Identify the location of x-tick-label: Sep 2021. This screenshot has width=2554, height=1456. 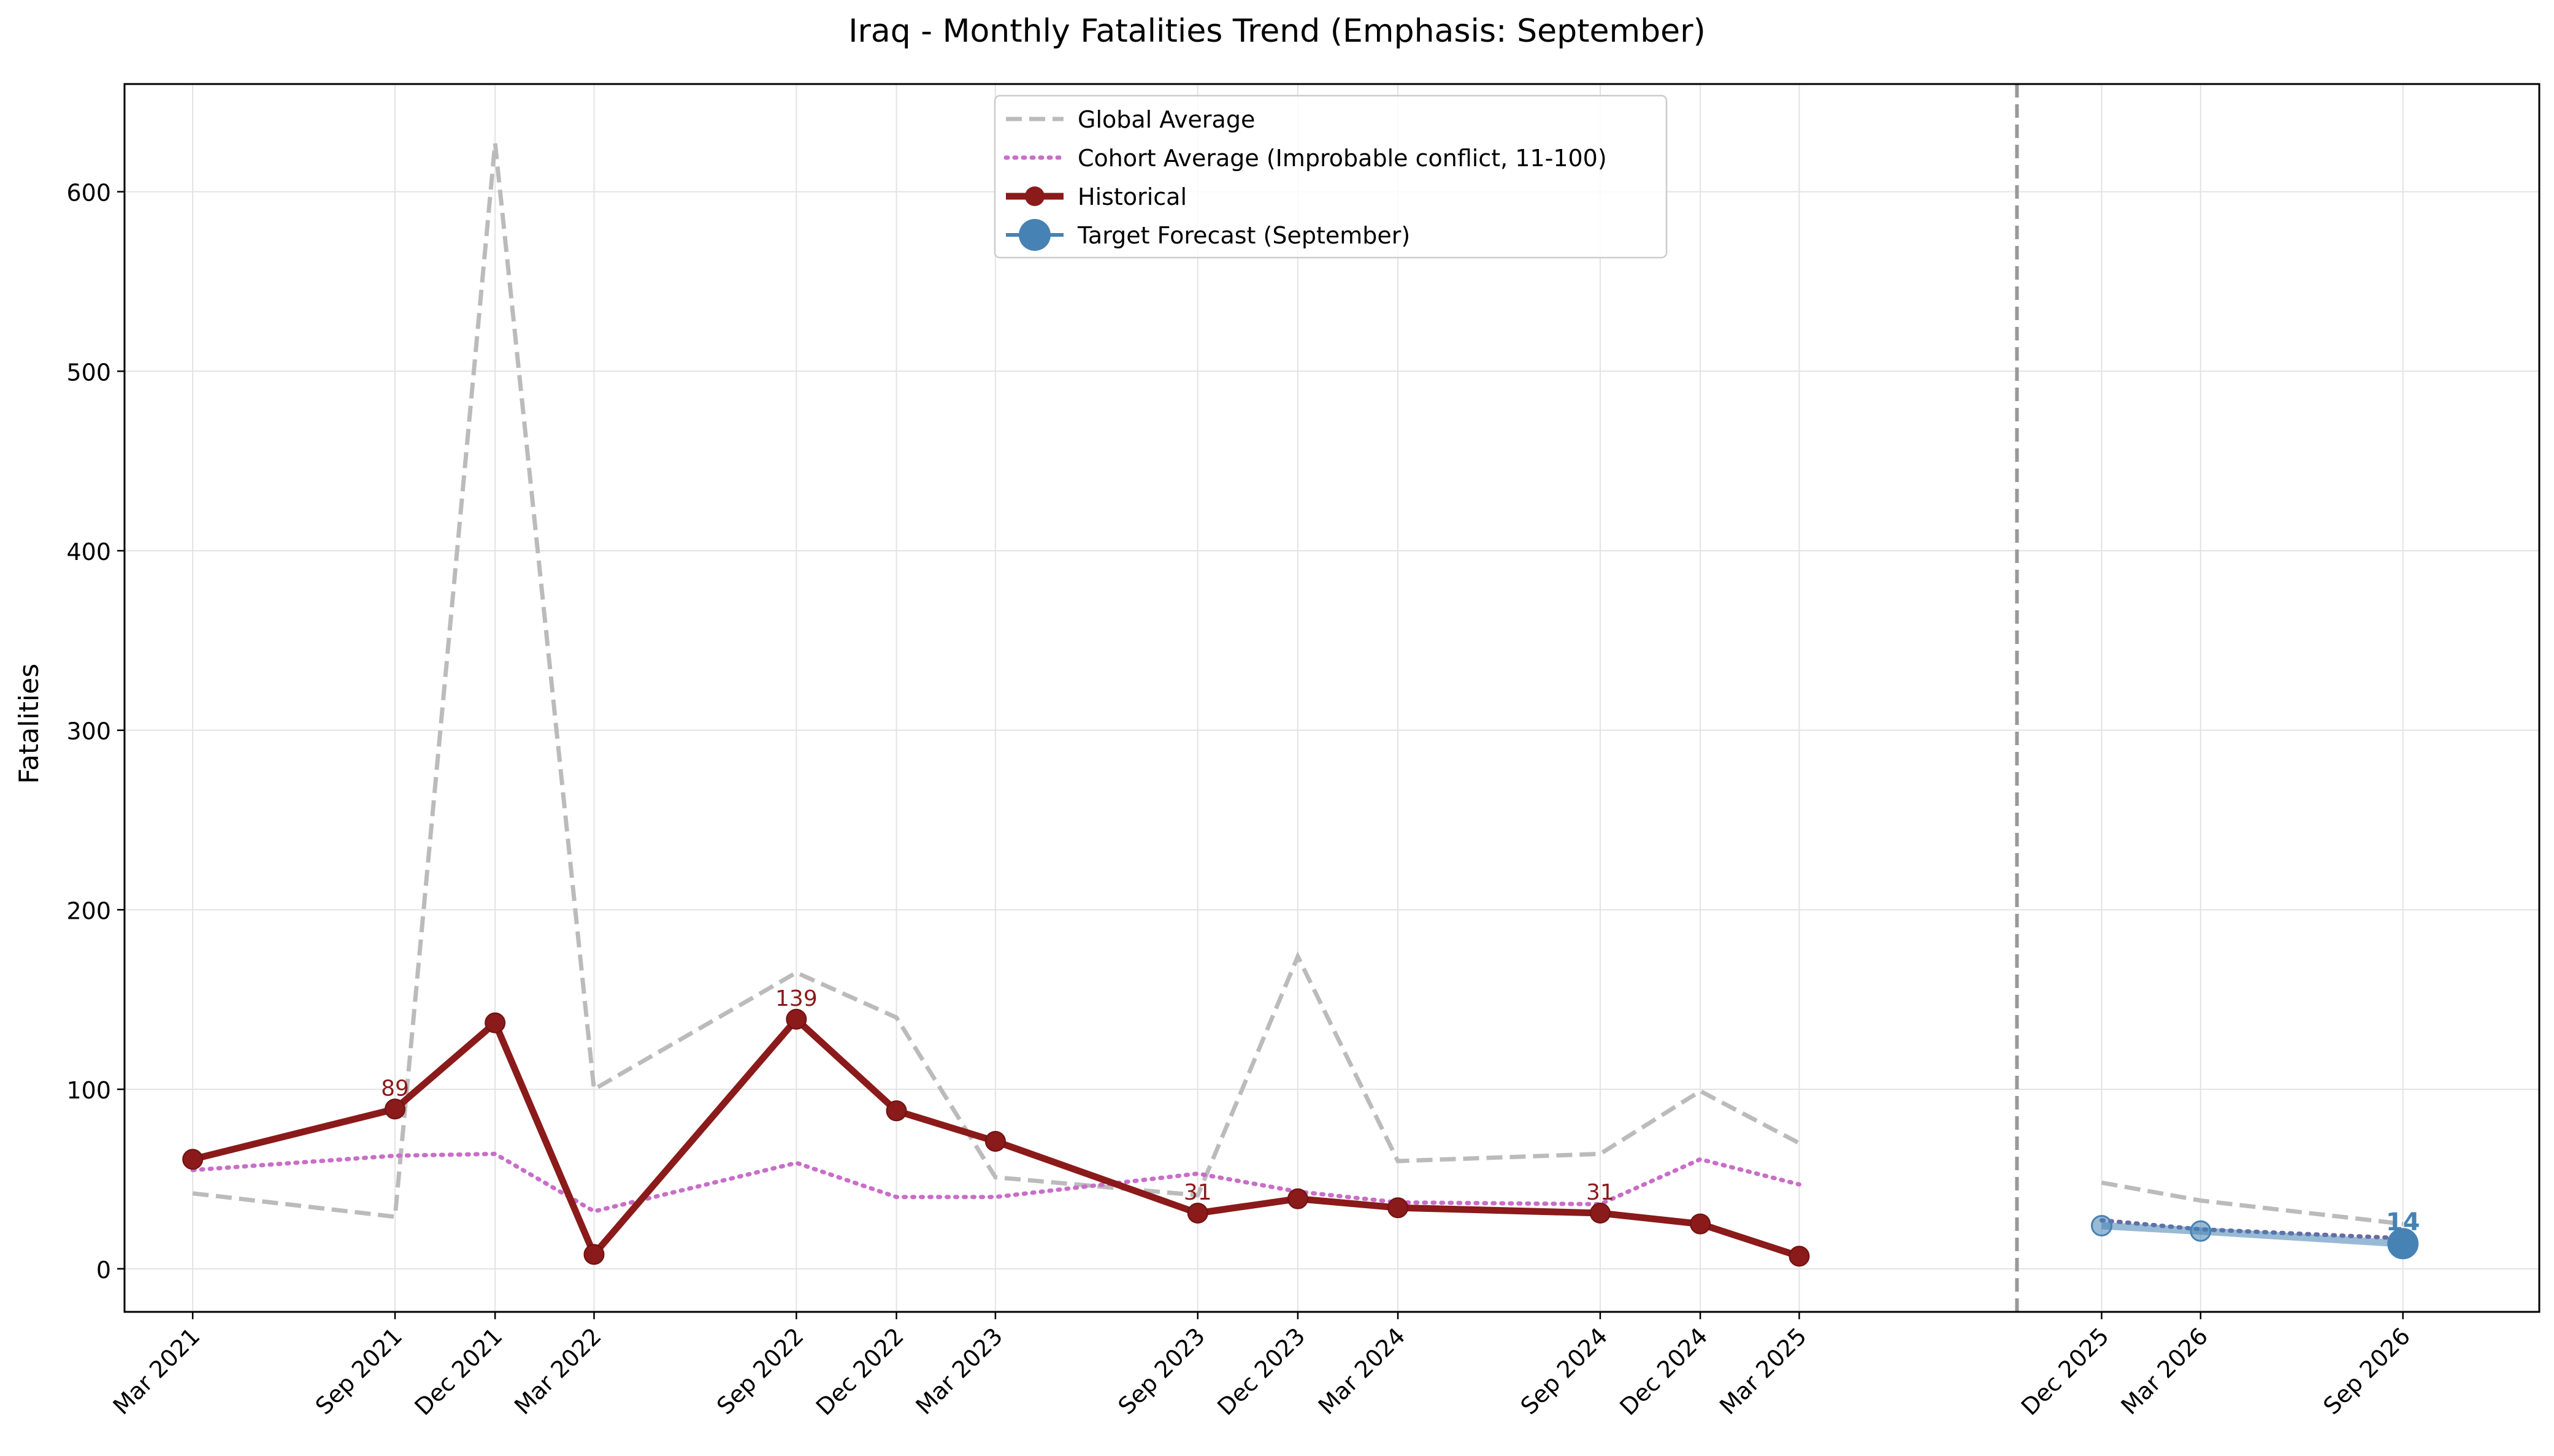
(359, 1371).